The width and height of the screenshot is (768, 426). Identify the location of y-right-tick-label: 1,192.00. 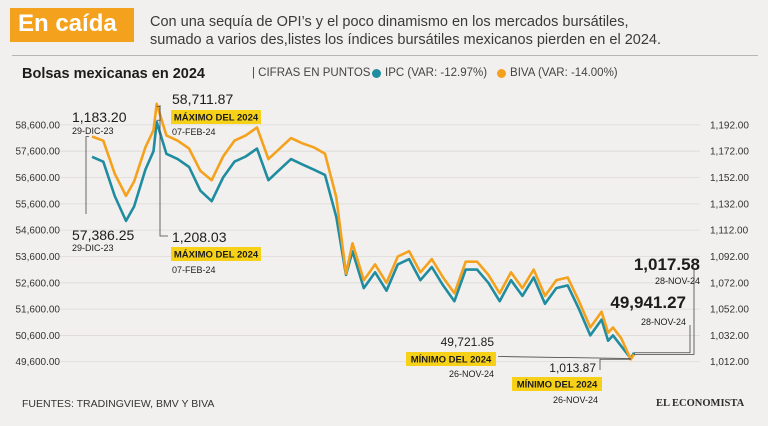
(729, 125).